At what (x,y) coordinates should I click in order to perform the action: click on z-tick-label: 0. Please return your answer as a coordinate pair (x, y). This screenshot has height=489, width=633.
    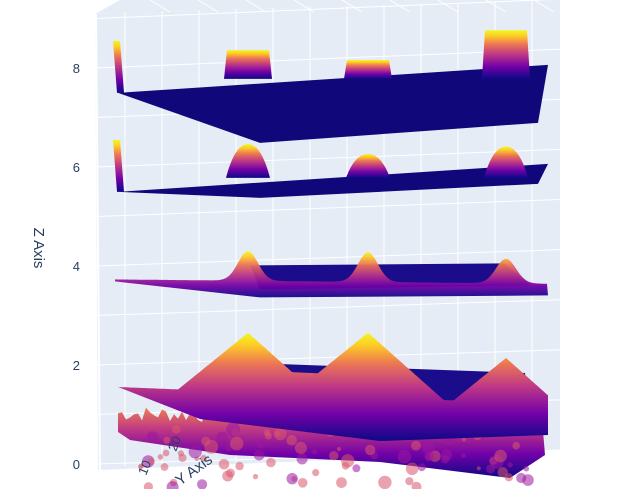
    Looking at the image, I should click on (76, 464).